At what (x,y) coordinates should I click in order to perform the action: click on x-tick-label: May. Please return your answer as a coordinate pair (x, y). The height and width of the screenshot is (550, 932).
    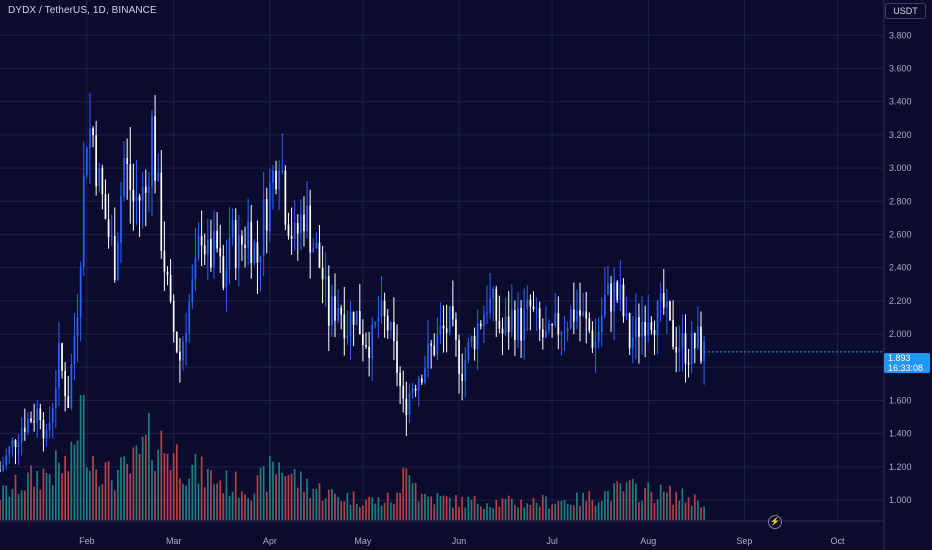
    Looking at the image, I should click on (363, 541).